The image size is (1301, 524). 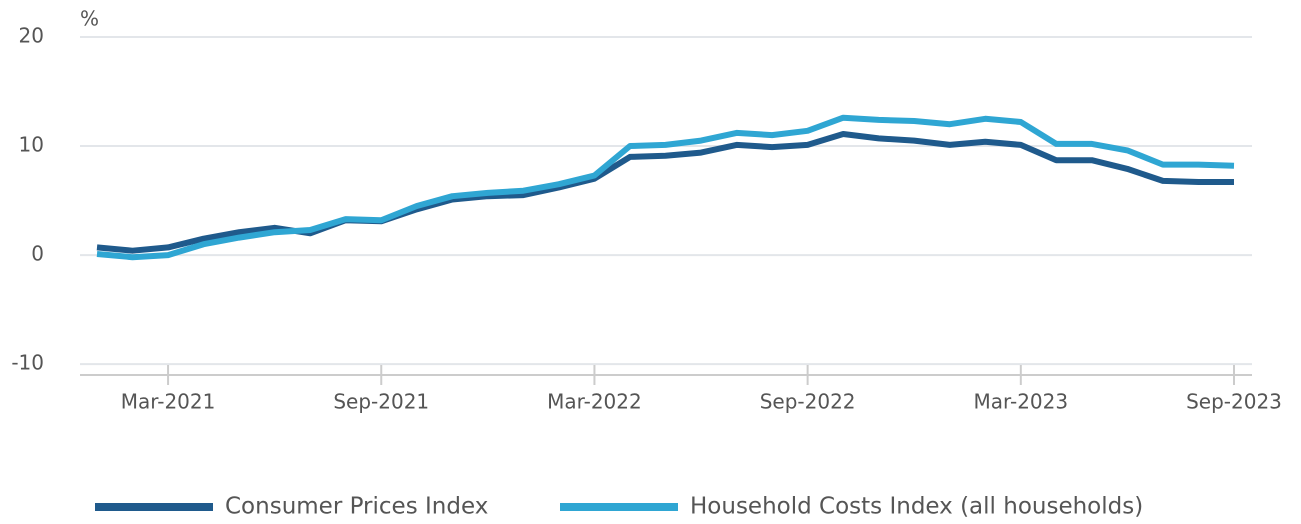 What do you see at coordinates (168, 402) in the screenshot?
I see `x-tick-label: Mar-2021` at bounding box center [168, 402].